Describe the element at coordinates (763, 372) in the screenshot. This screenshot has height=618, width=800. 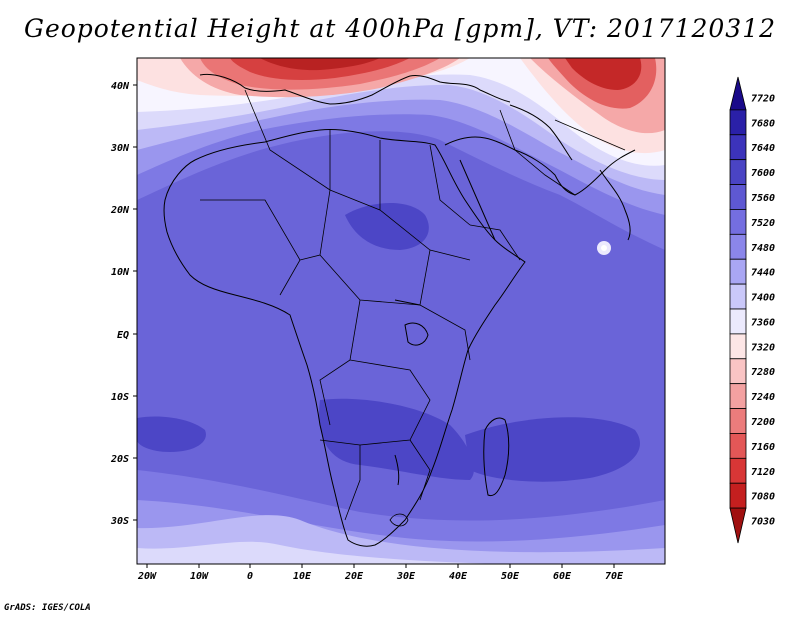
I see `colorbar-label: 7280` at that location.